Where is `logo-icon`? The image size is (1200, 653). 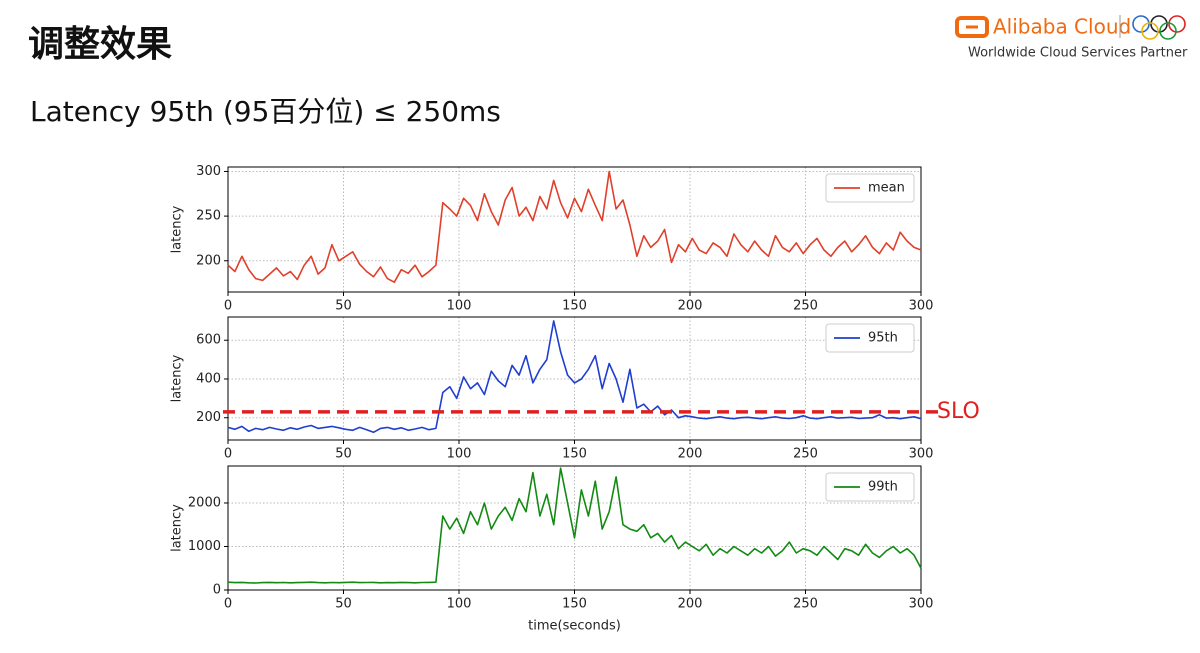 logo-icon is located at coordinates (972, 27).